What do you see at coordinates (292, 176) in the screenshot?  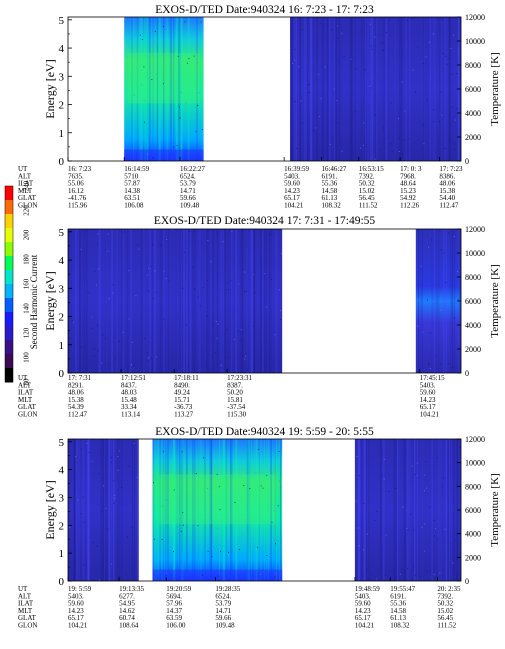 I see `table-cell: 5403.` at bounding box center [292, 176].